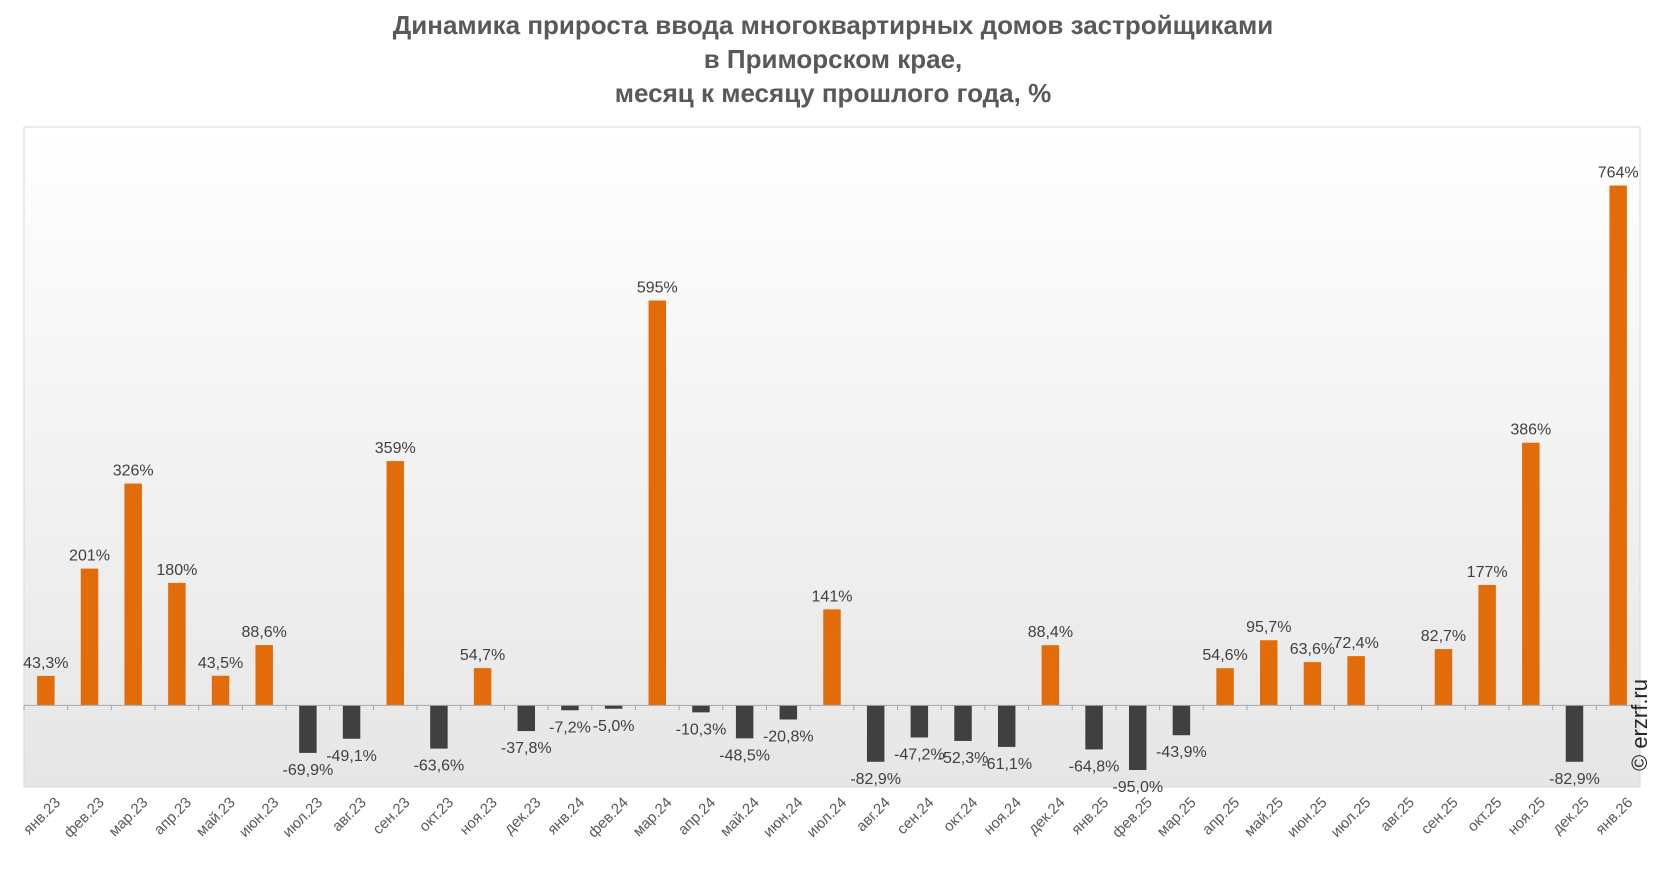 The image size is (1666, 872). I want to click on category-label-8: авг.23, so click(349, 814).